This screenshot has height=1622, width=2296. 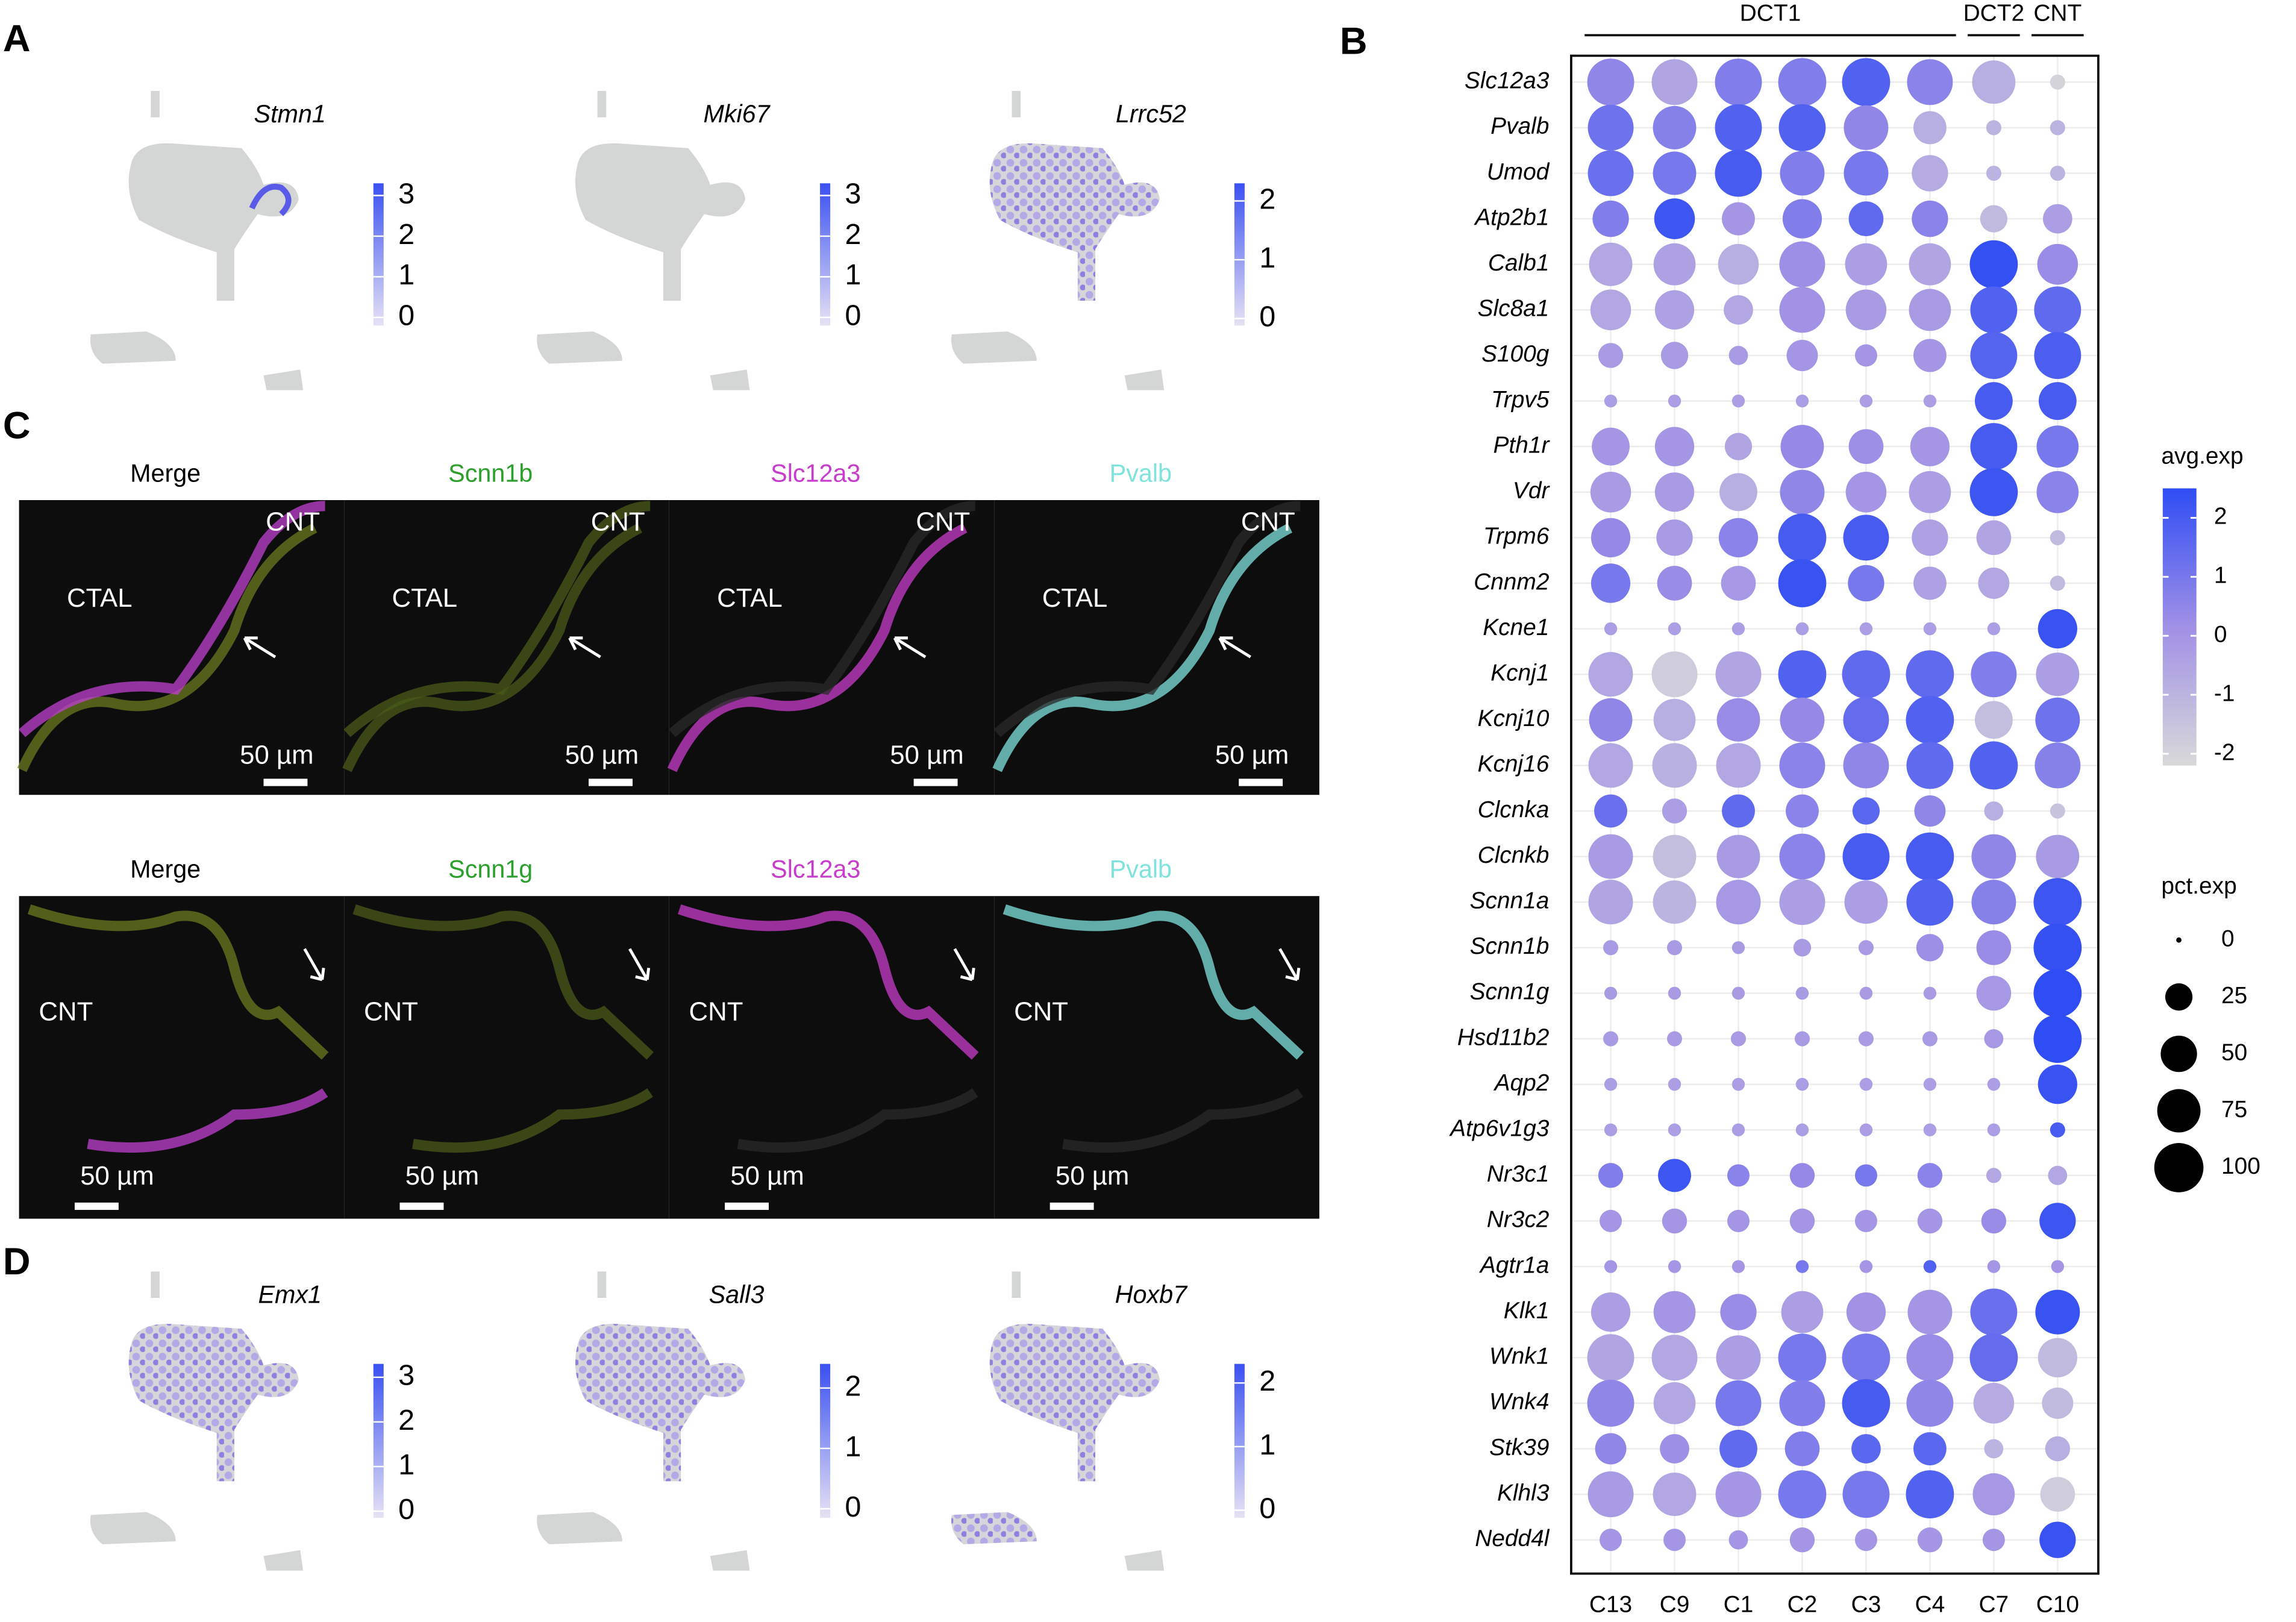 I want to click on y-tick-label: Clcnka, so click(x=1514, y=809).